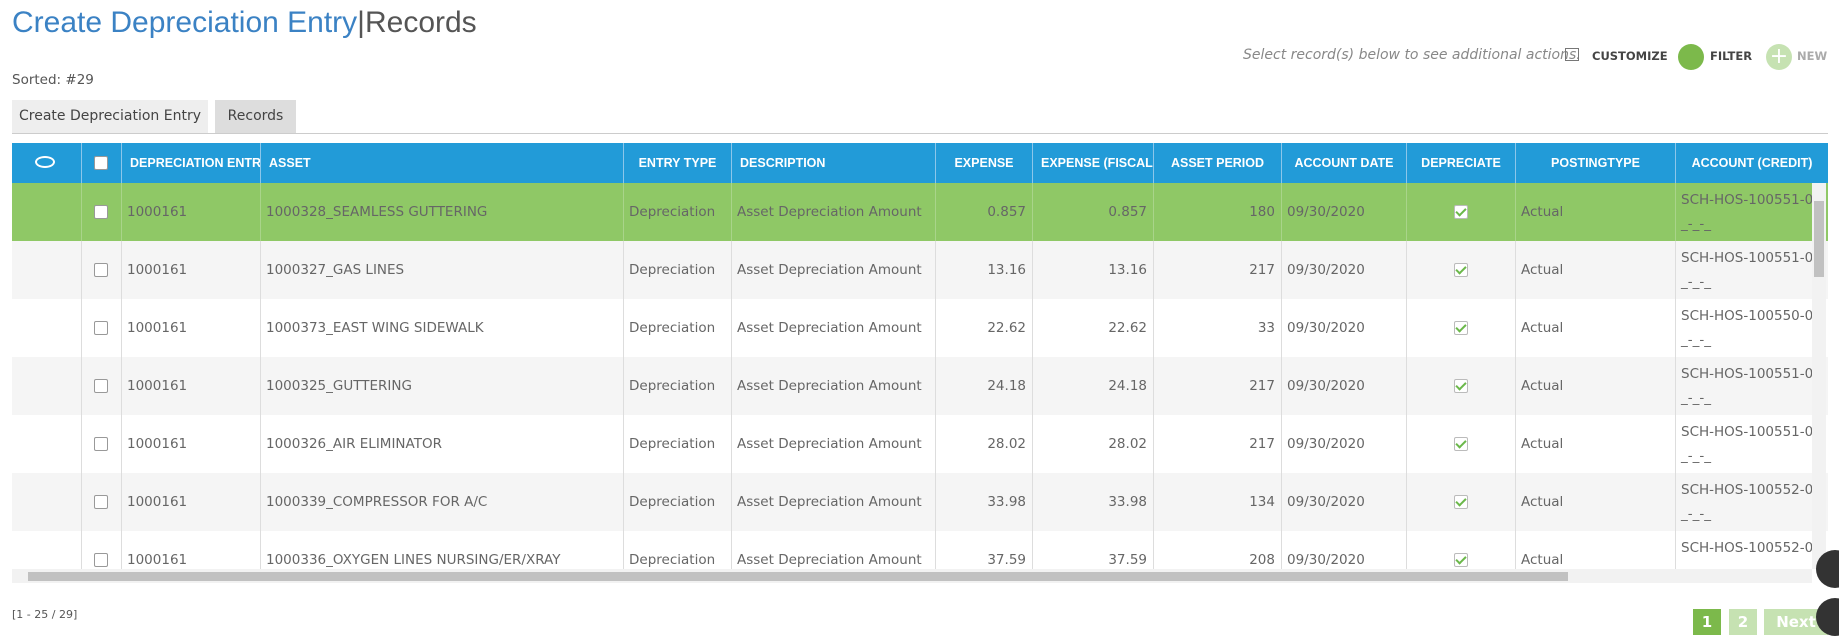 The height and width of the screenshot is (638, 1839). Describe the element at coordinates (1743, 622) in the screenshot. I see `page-button: 2` at that location.